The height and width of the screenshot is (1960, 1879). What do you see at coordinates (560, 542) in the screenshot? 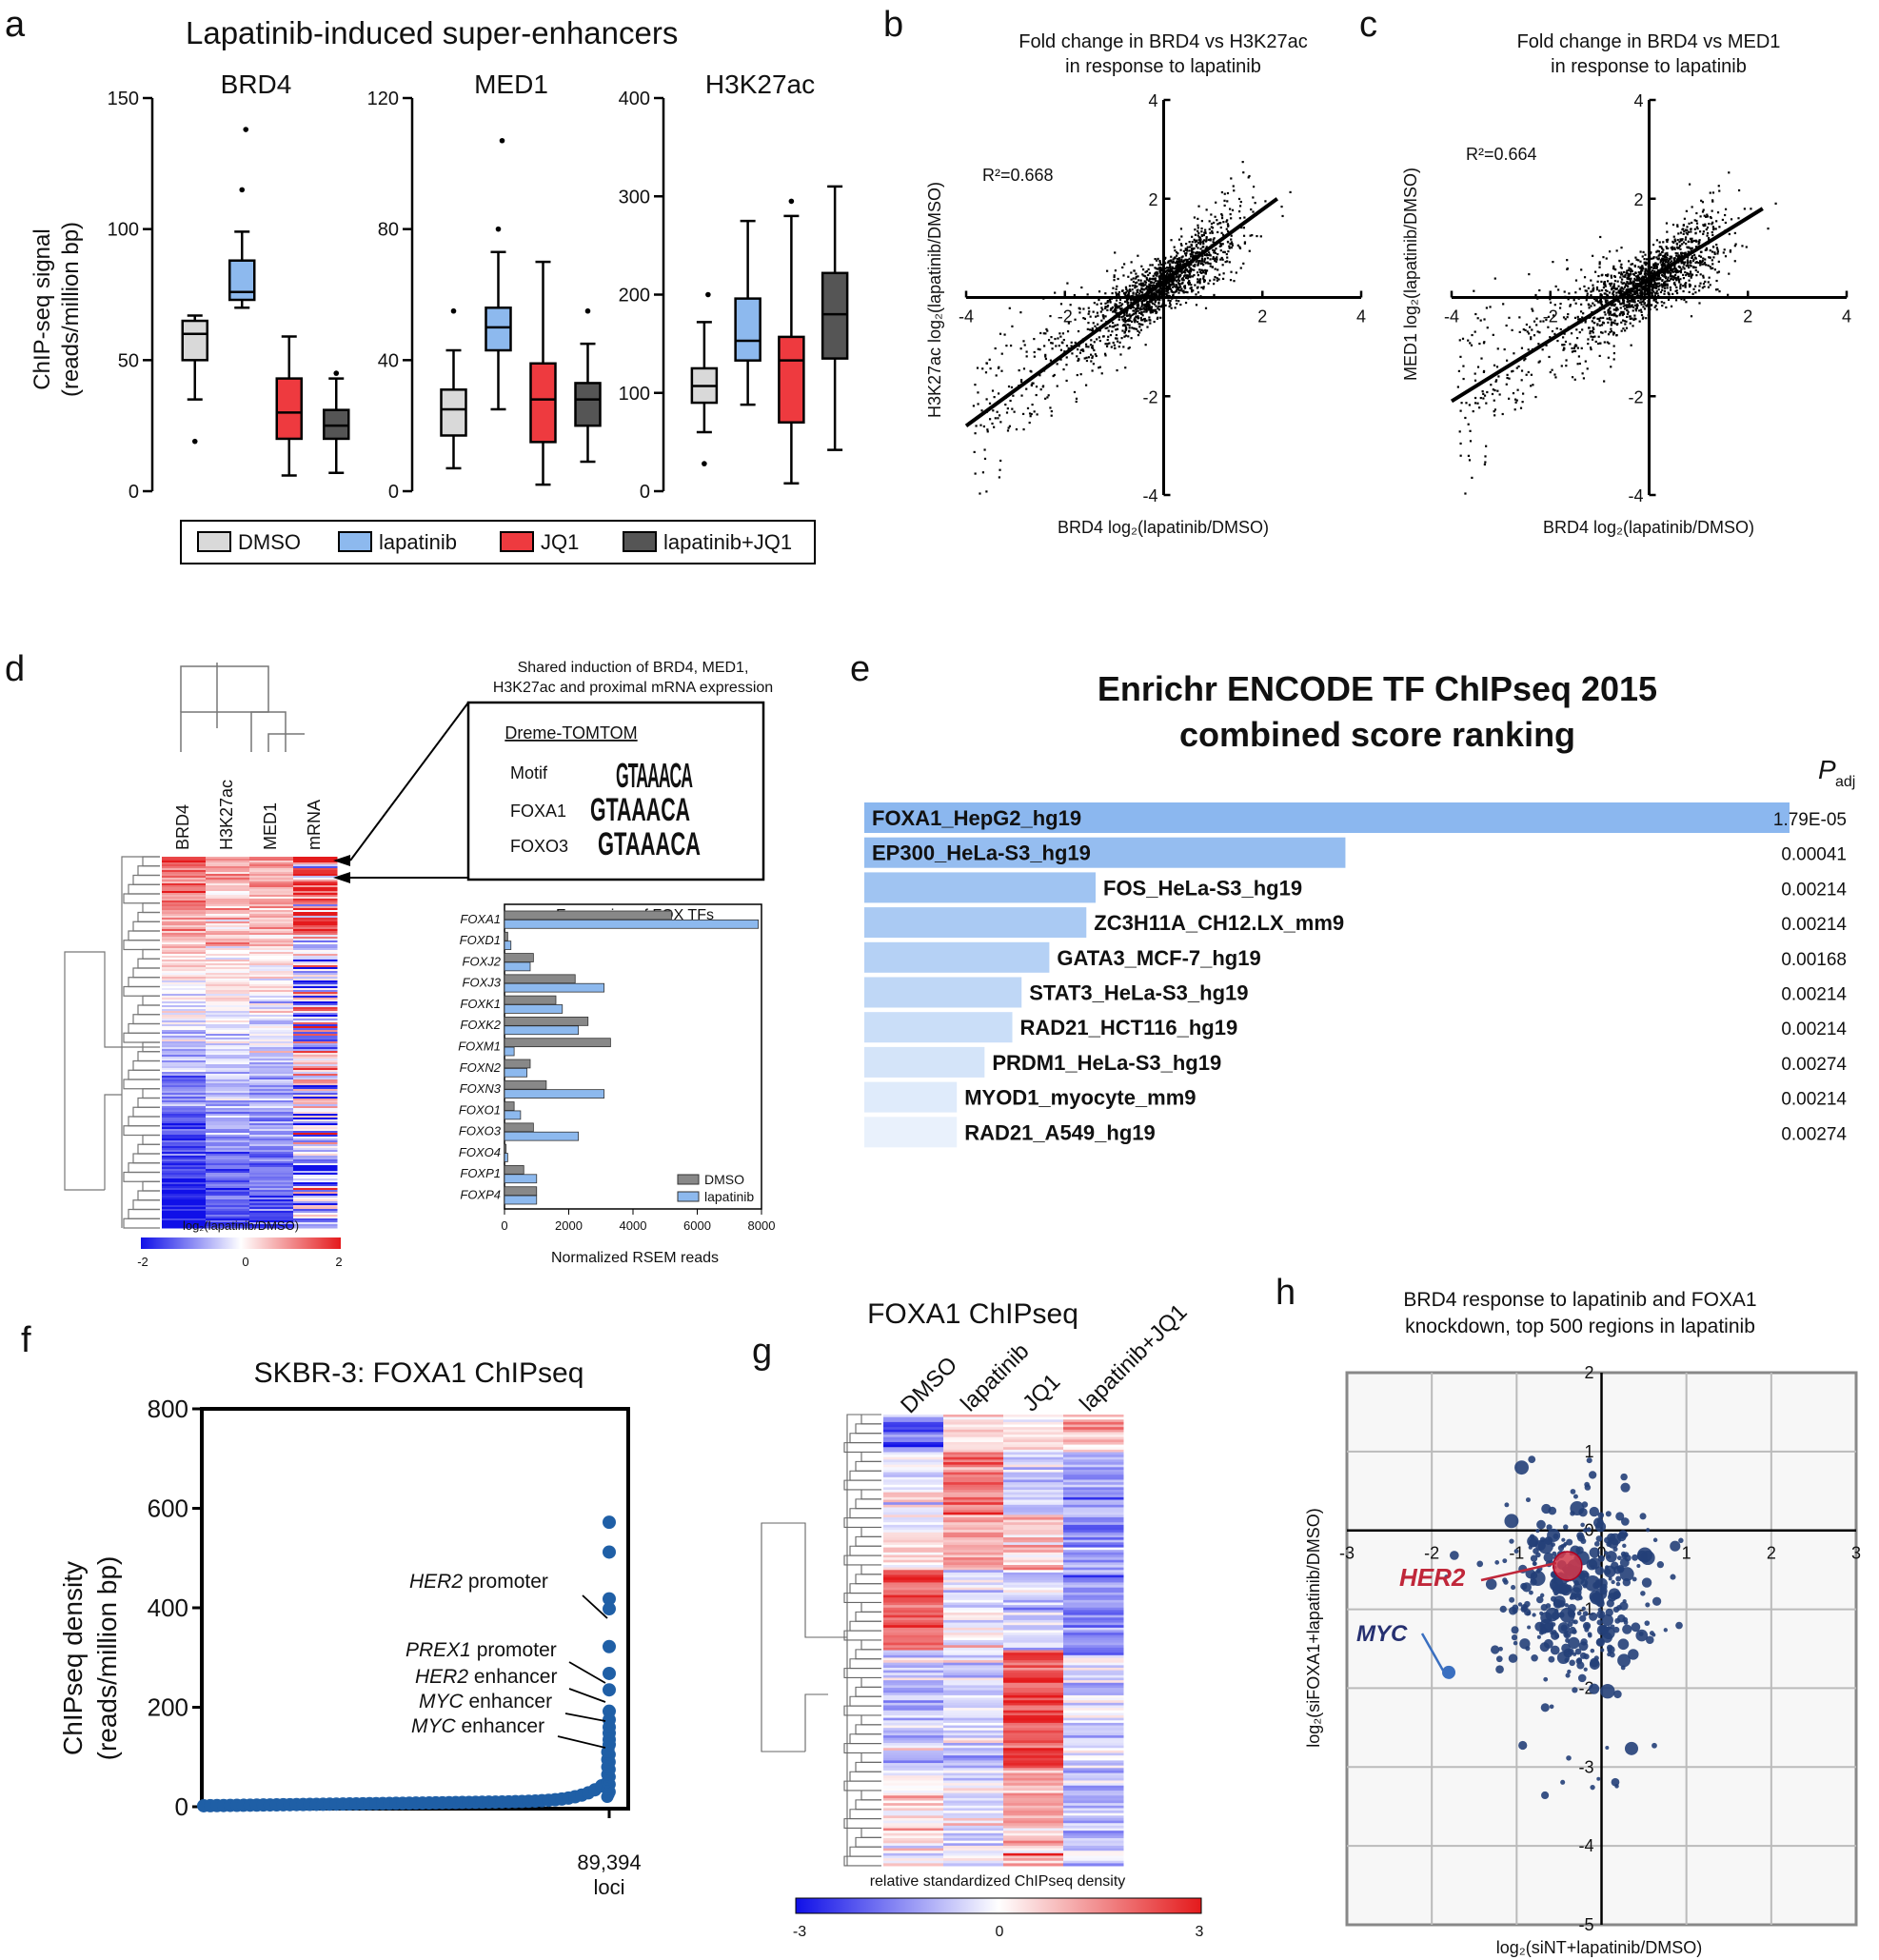
I see `legend-label-jq1: JQ1` at bounding box center [560, 542].